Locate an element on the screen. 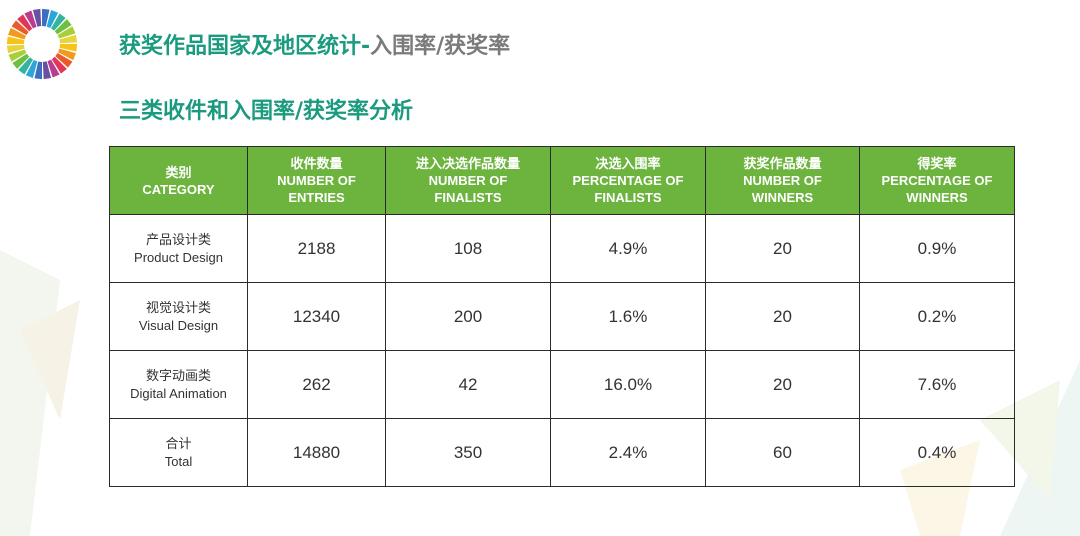 The image size is (1080, 536). header-en: ENTRIES is located at coordinates (316, 197).